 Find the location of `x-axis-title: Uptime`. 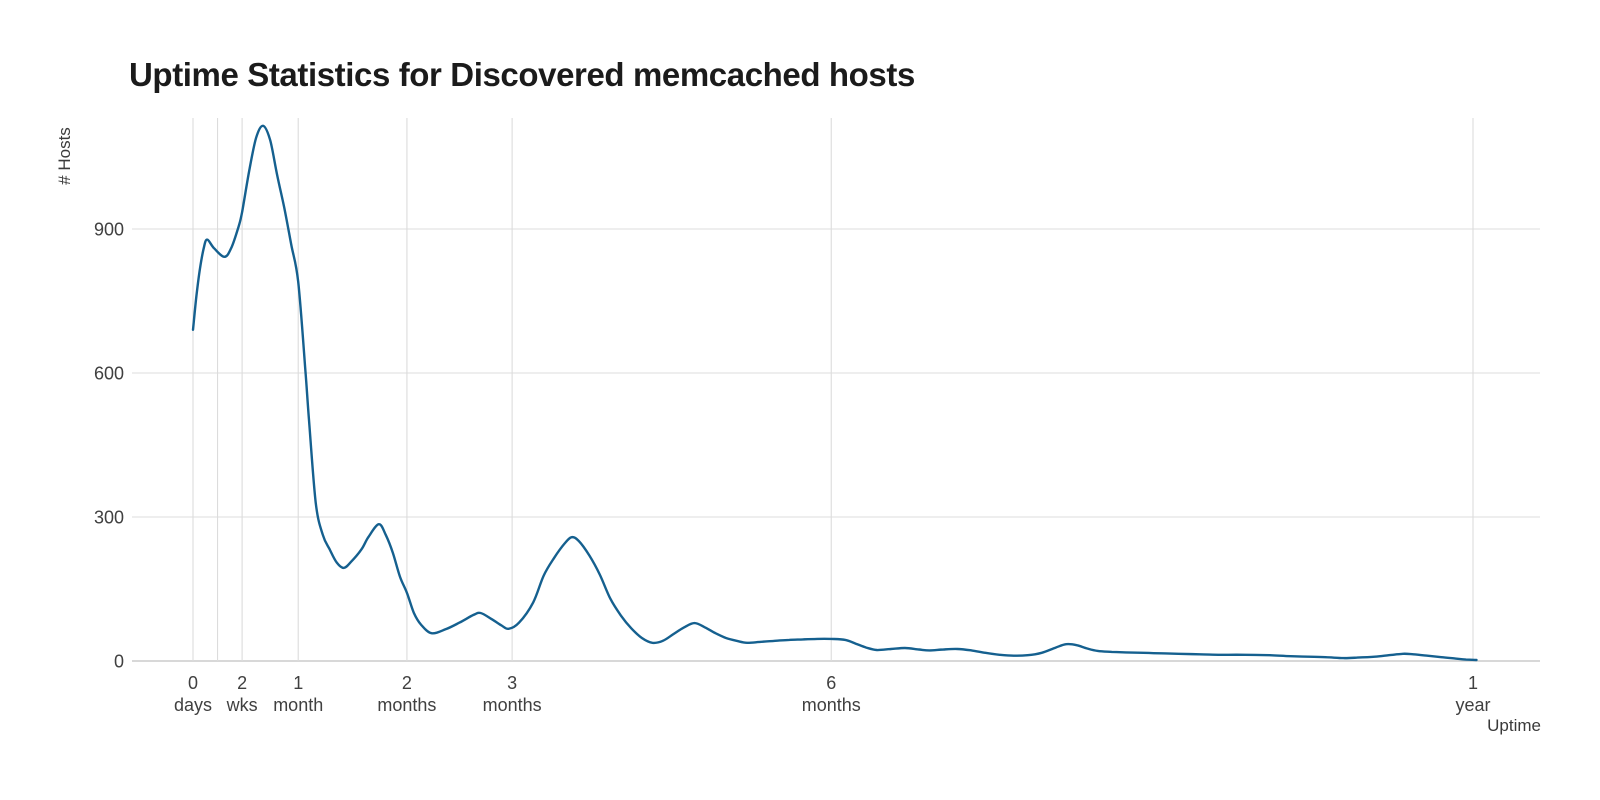

x-axis-title: Uptime is located at coordinates (1514, 725).